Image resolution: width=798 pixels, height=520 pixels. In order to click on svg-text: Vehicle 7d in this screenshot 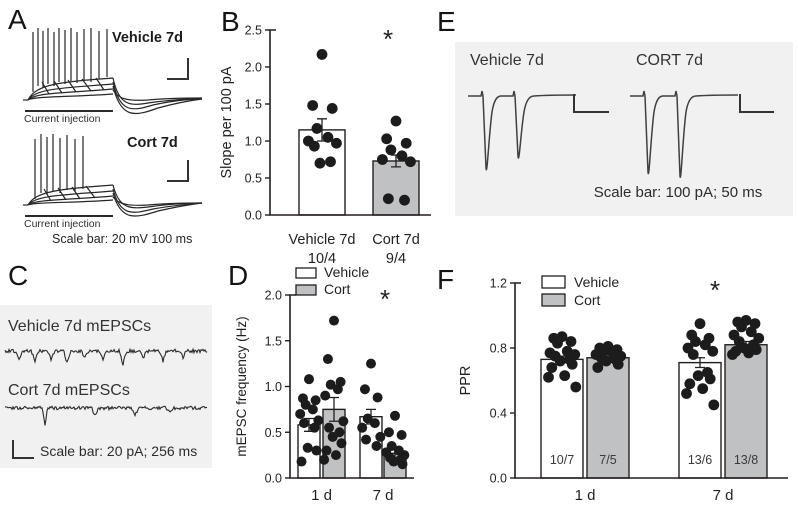, I will do `click(322, 240)`.